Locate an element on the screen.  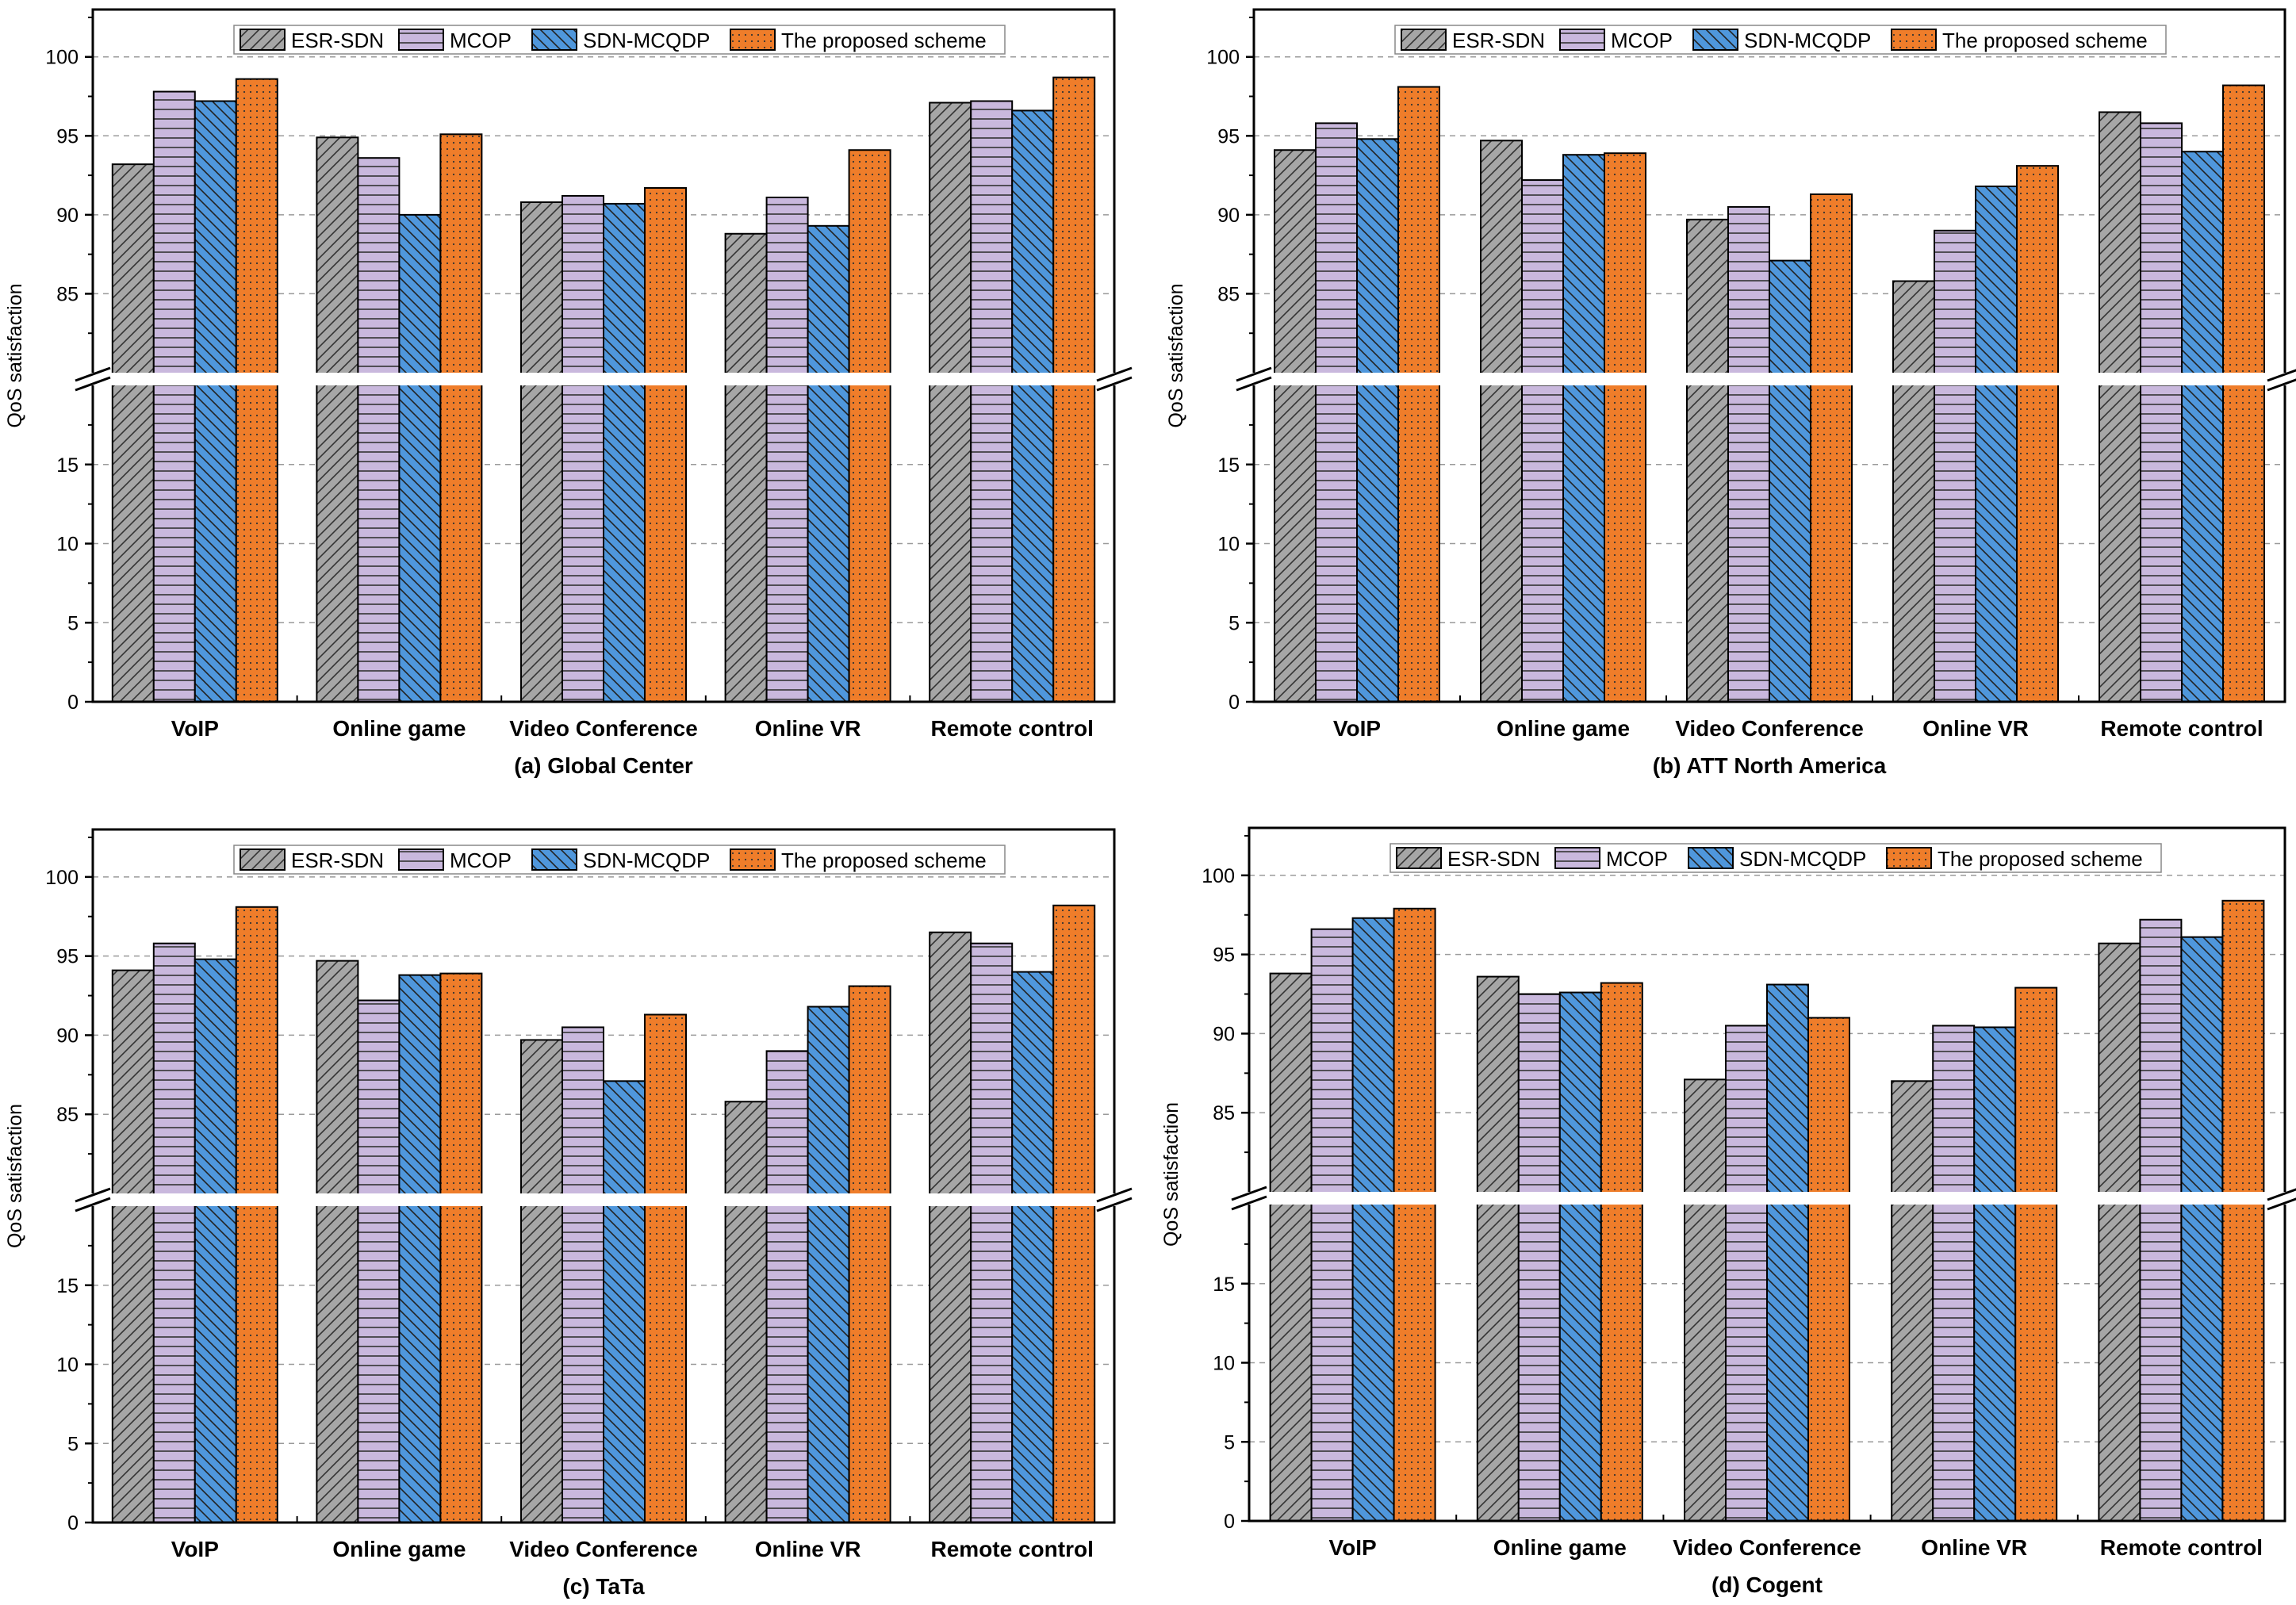
y-tick-label: 95 is located at coordinates (67, 136).